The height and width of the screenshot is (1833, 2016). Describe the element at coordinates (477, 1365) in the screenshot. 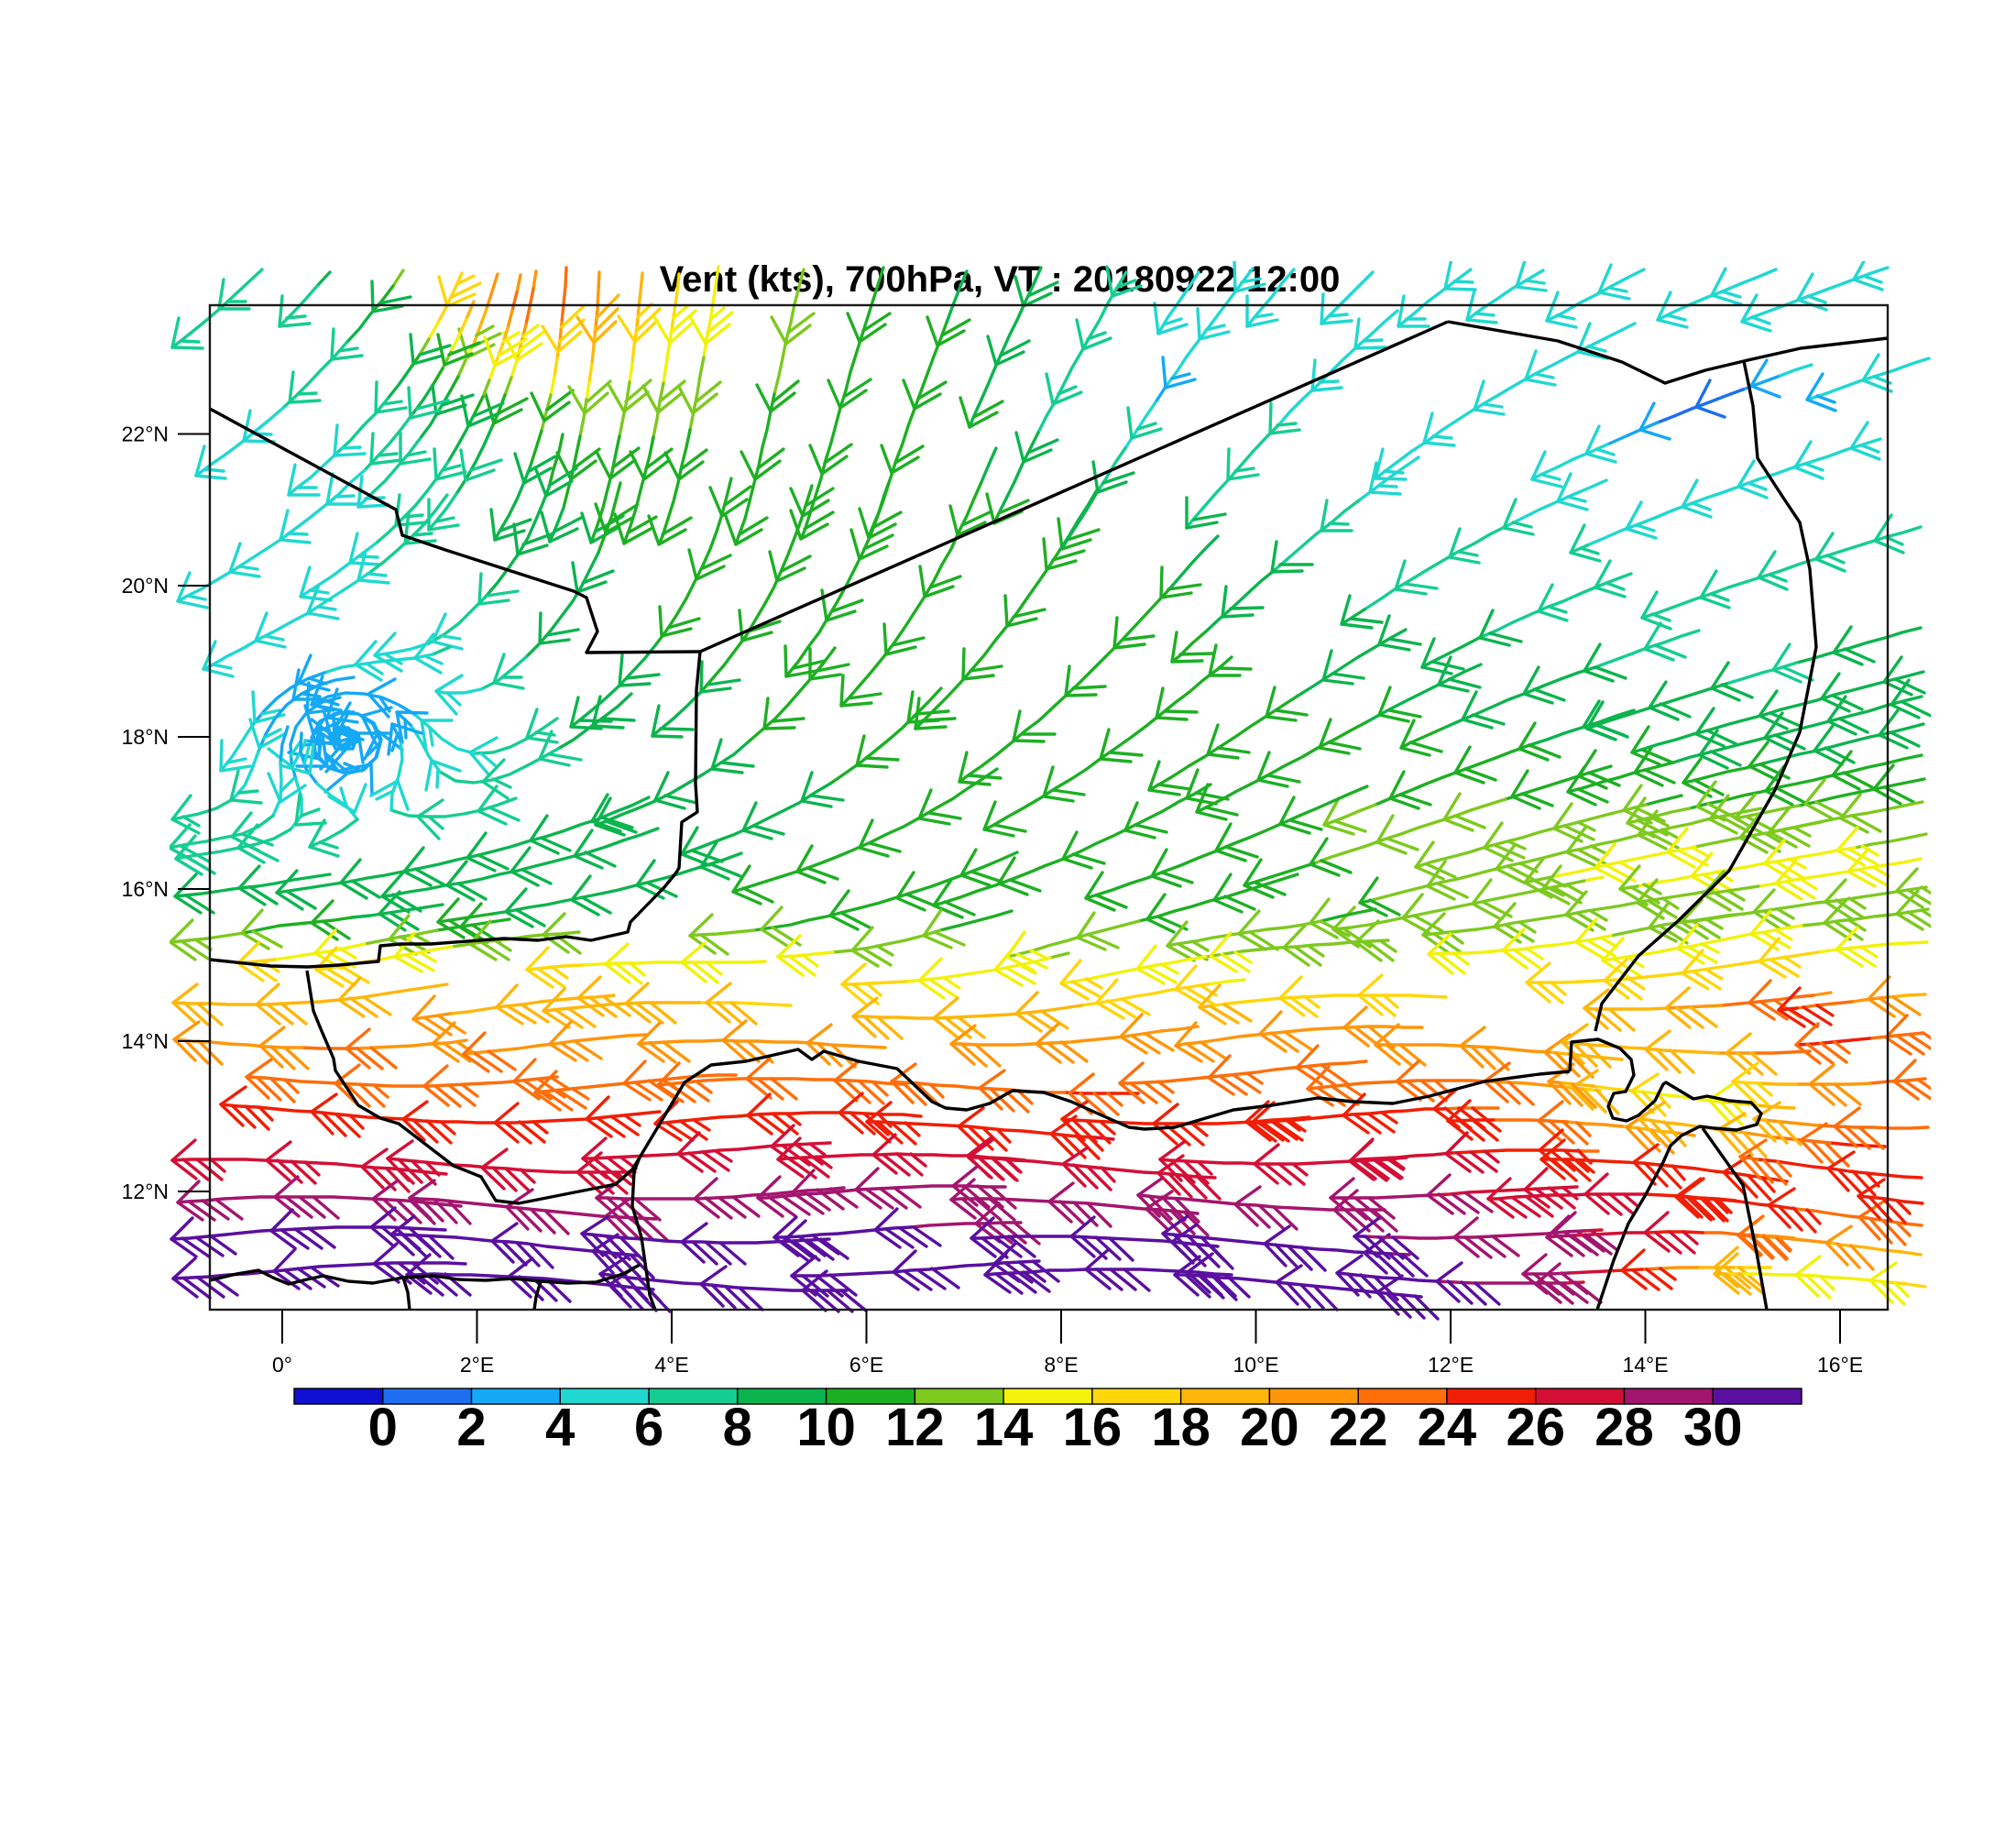

I see `svg-text: 2°E` at that location.